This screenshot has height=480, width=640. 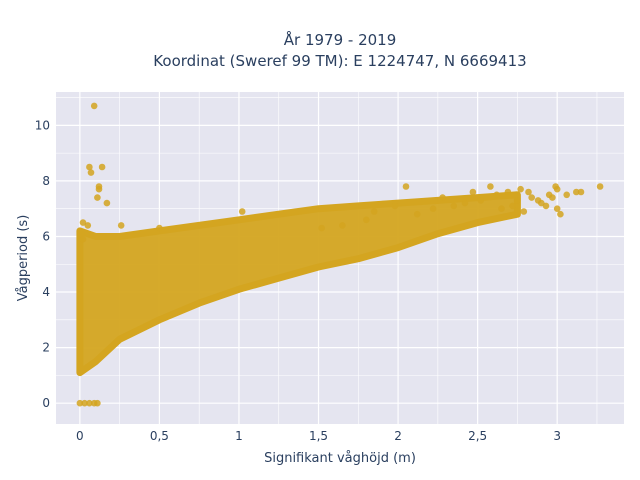 What do you see at coordinates (42, 264) in the screenshot?
I see `y-axis-ticks: 0 2 4 6 8 10` at bounding box center [42, 264].